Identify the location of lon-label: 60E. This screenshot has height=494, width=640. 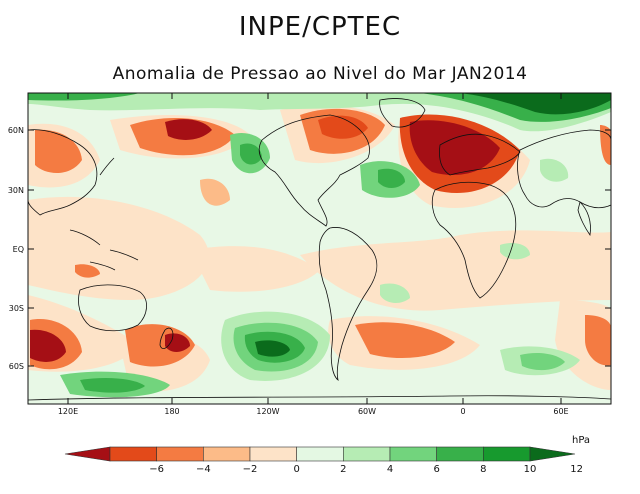
(560, 411).